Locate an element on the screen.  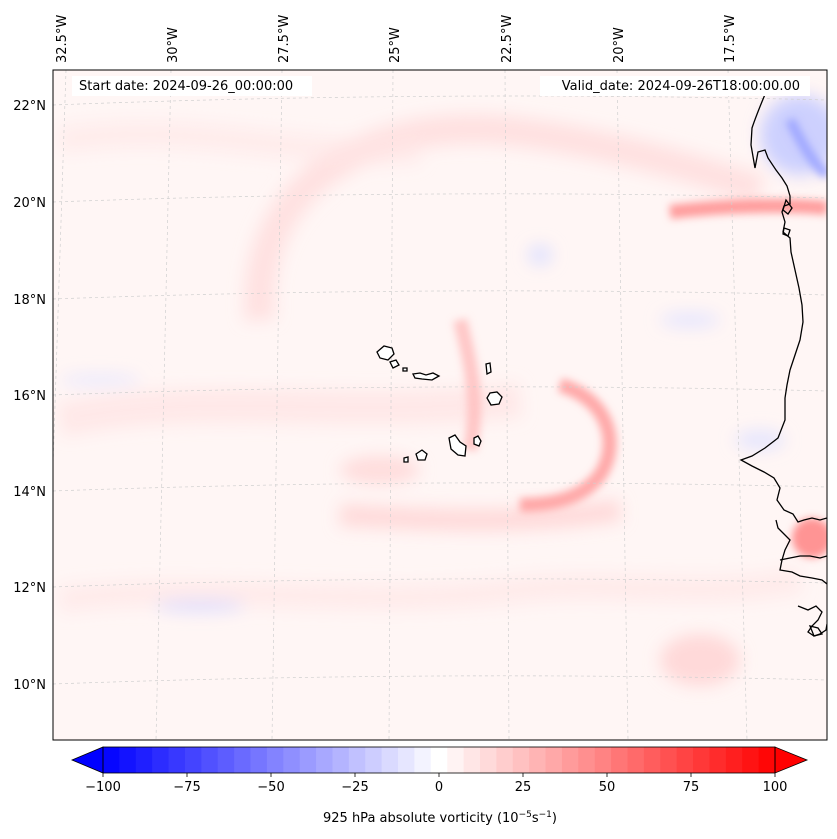
colorbar-tick-label: 0 is located at coordinates (439, 787).